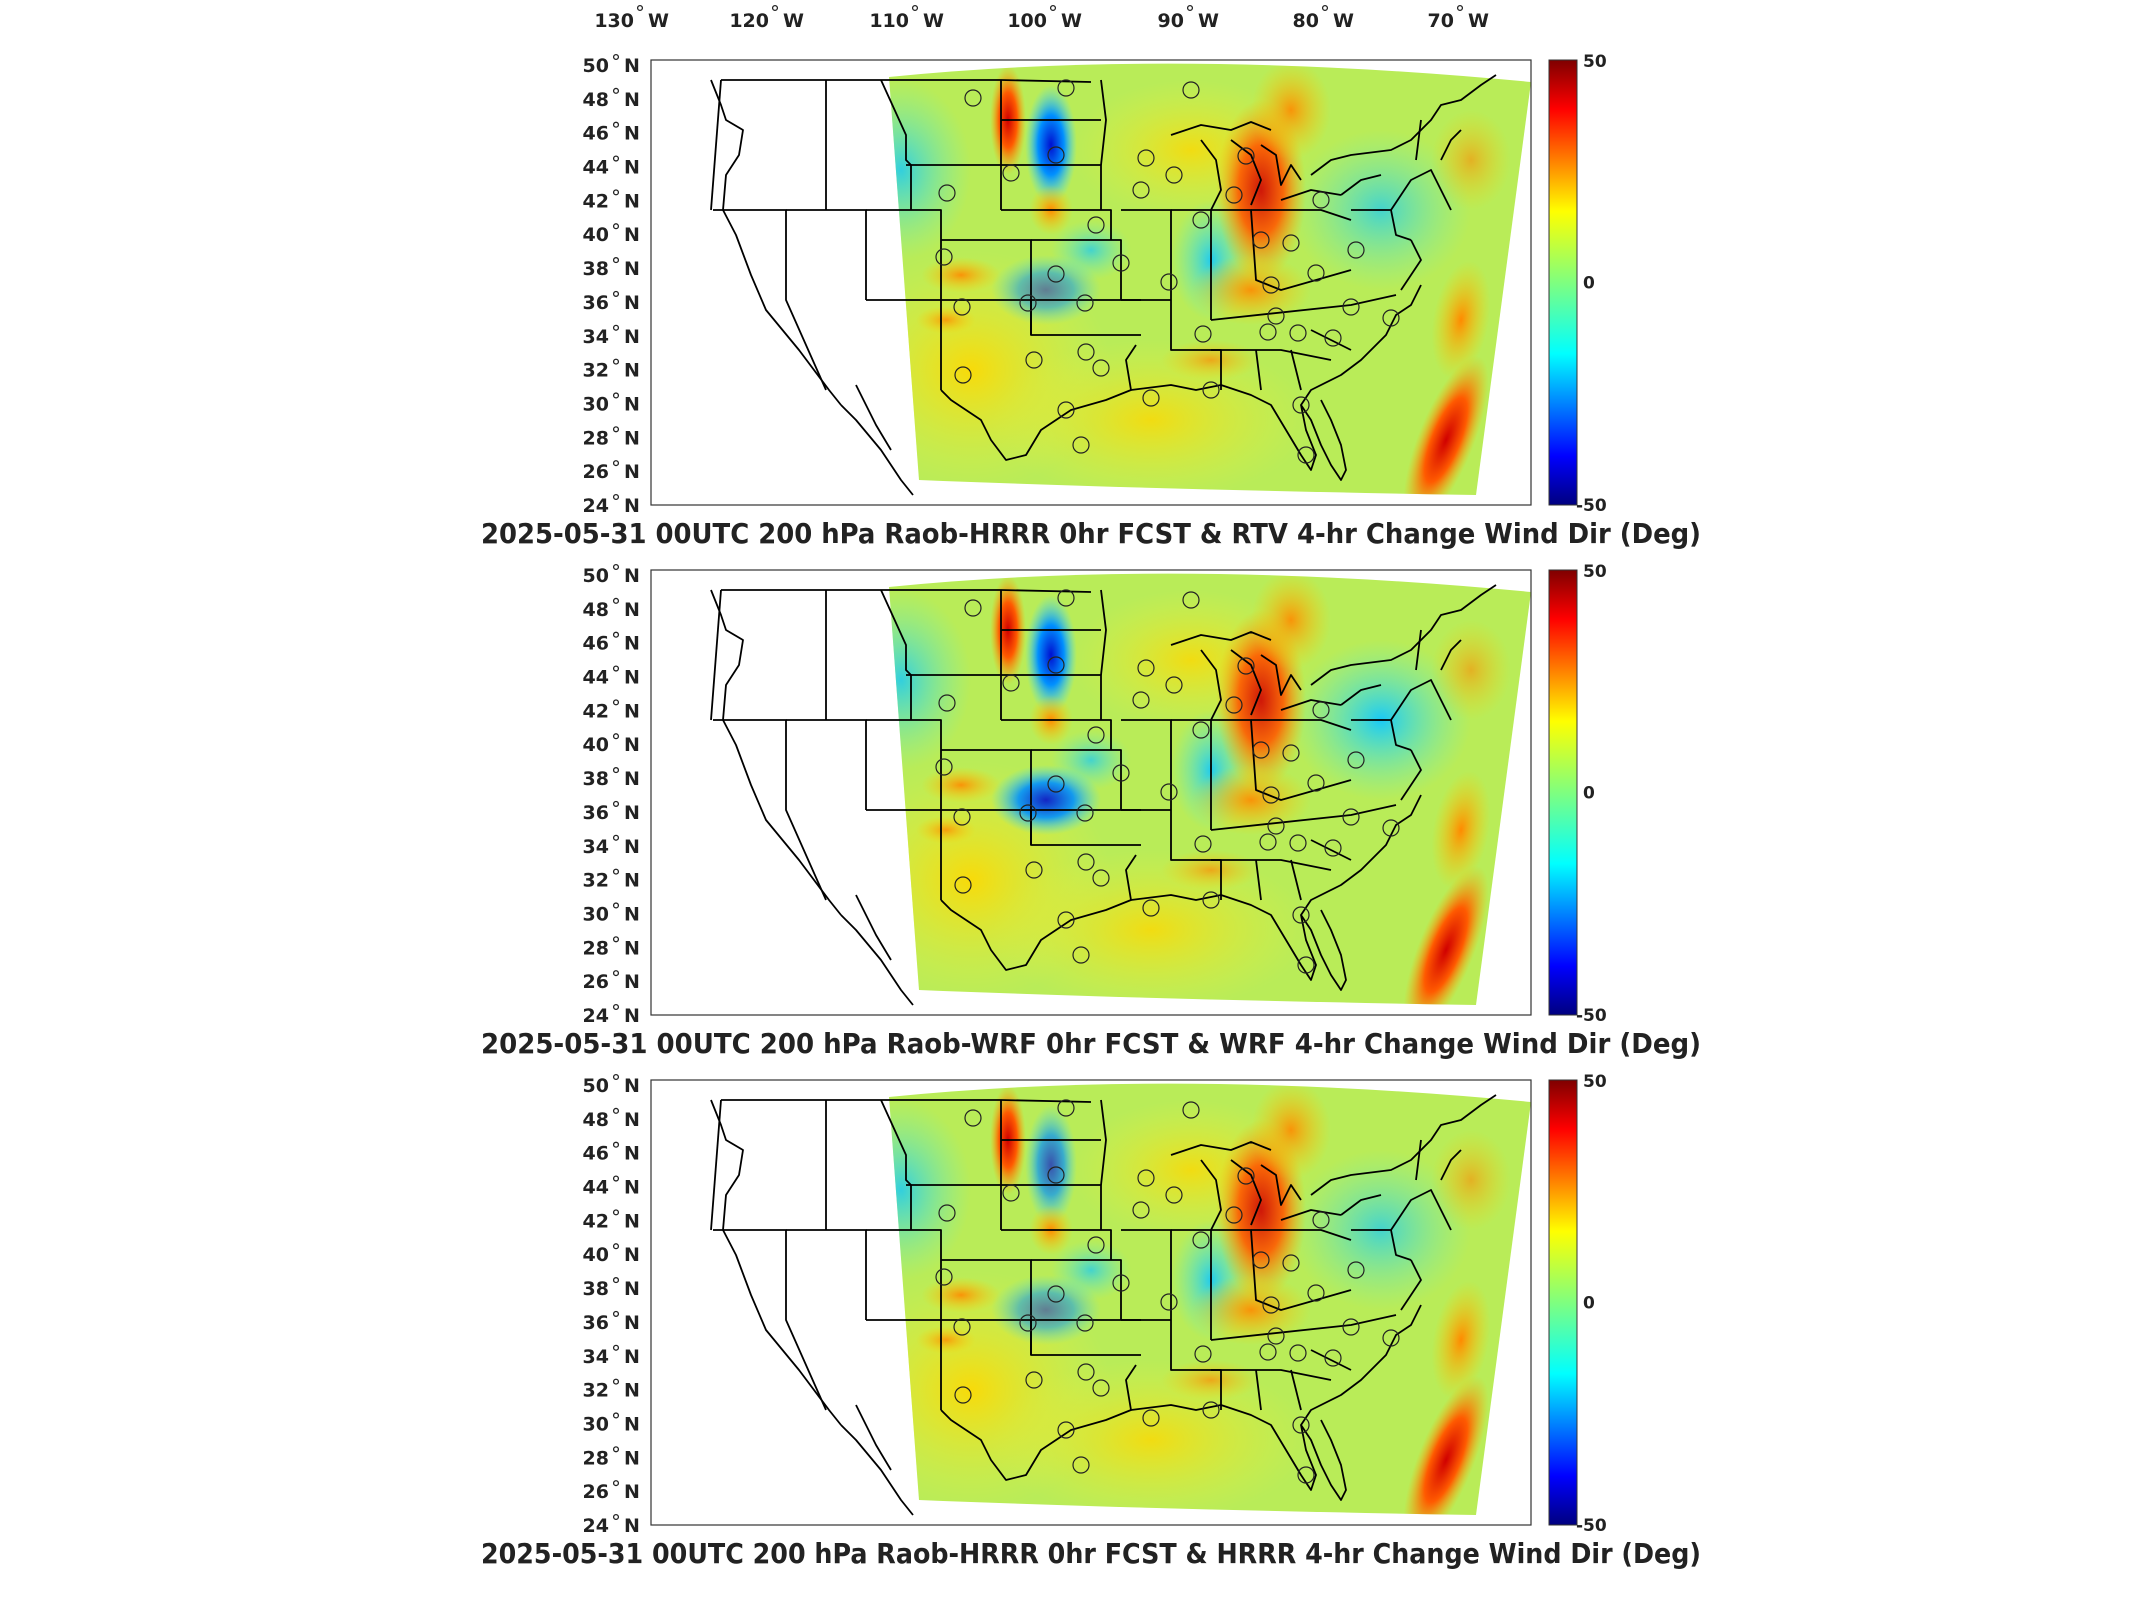 The height and width of the screenshot is (1600, 2133). I want to click on lon-tick-degree: 100, so click(1027, 21).